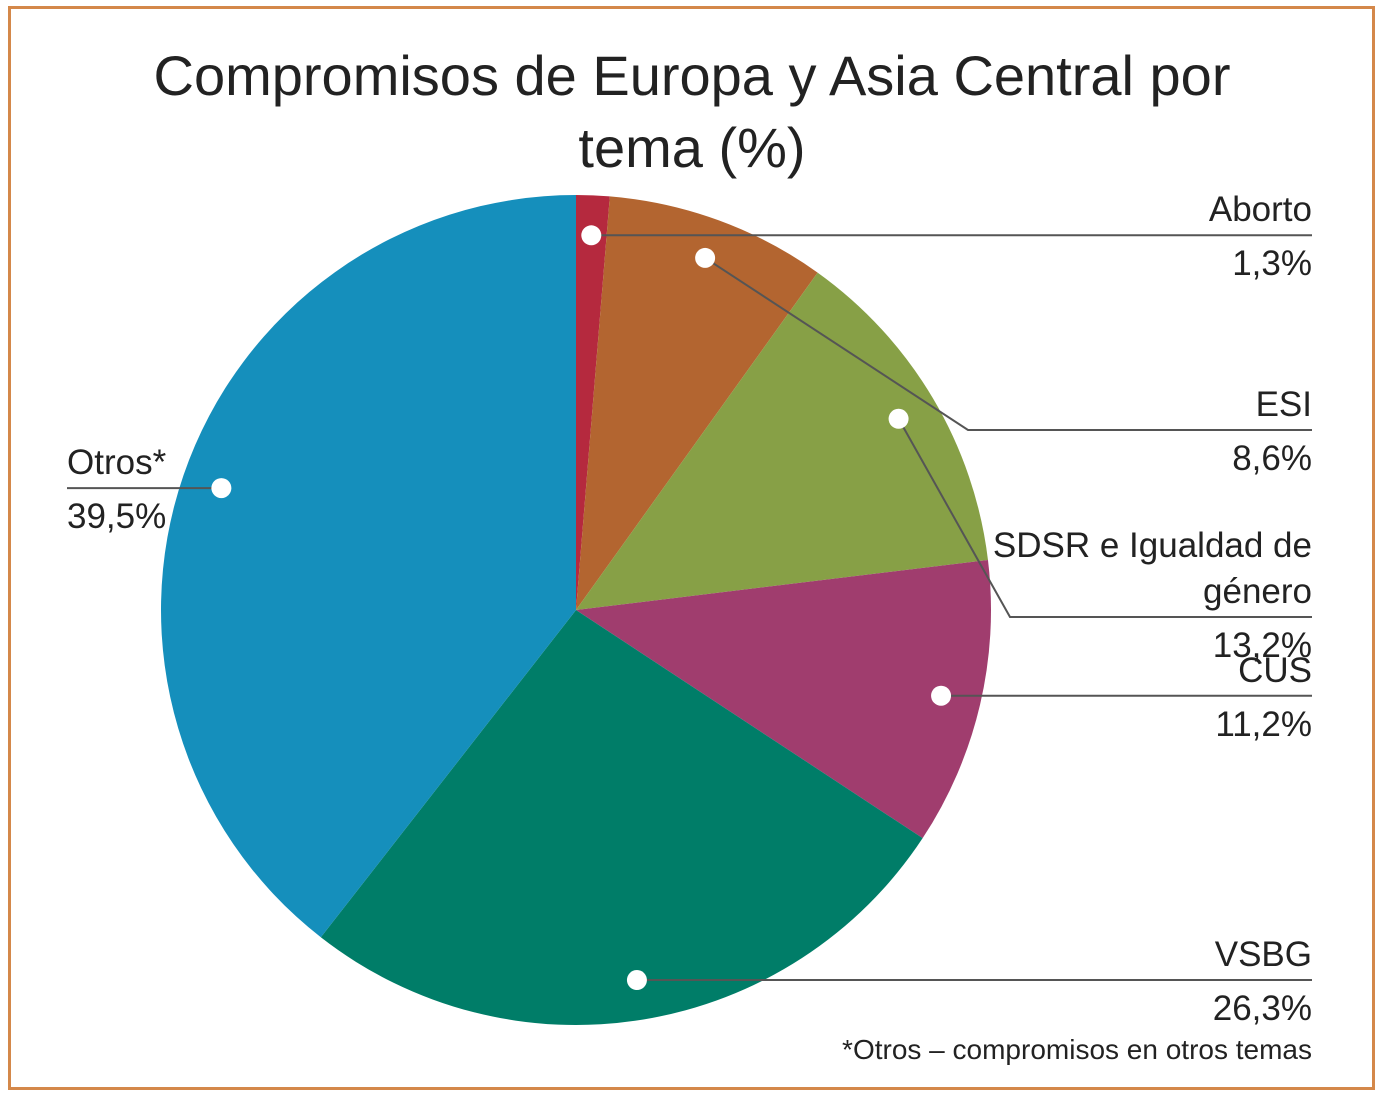  Describe the element at coordinates (1263, 724) in the screenshot. I see `value-label: 11,2%` at that location.